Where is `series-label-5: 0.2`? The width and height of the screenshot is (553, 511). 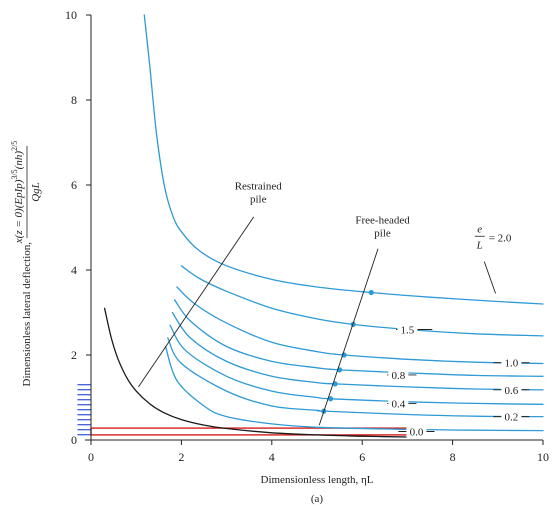 series-label-5: 0.2 is located at coordinates (511, 418).